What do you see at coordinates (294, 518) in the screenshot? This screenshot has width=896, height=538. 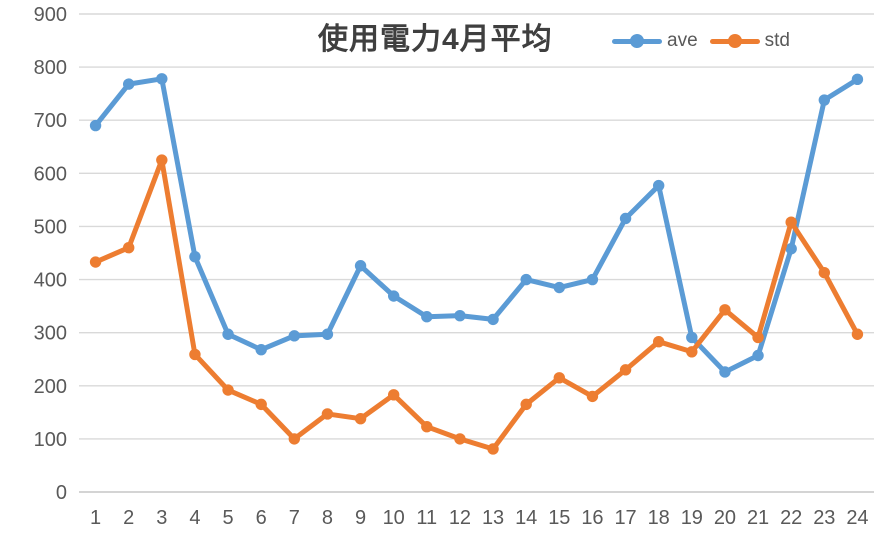 I see `x-axis-tick-label: 7` at bounding box center [294, 518].